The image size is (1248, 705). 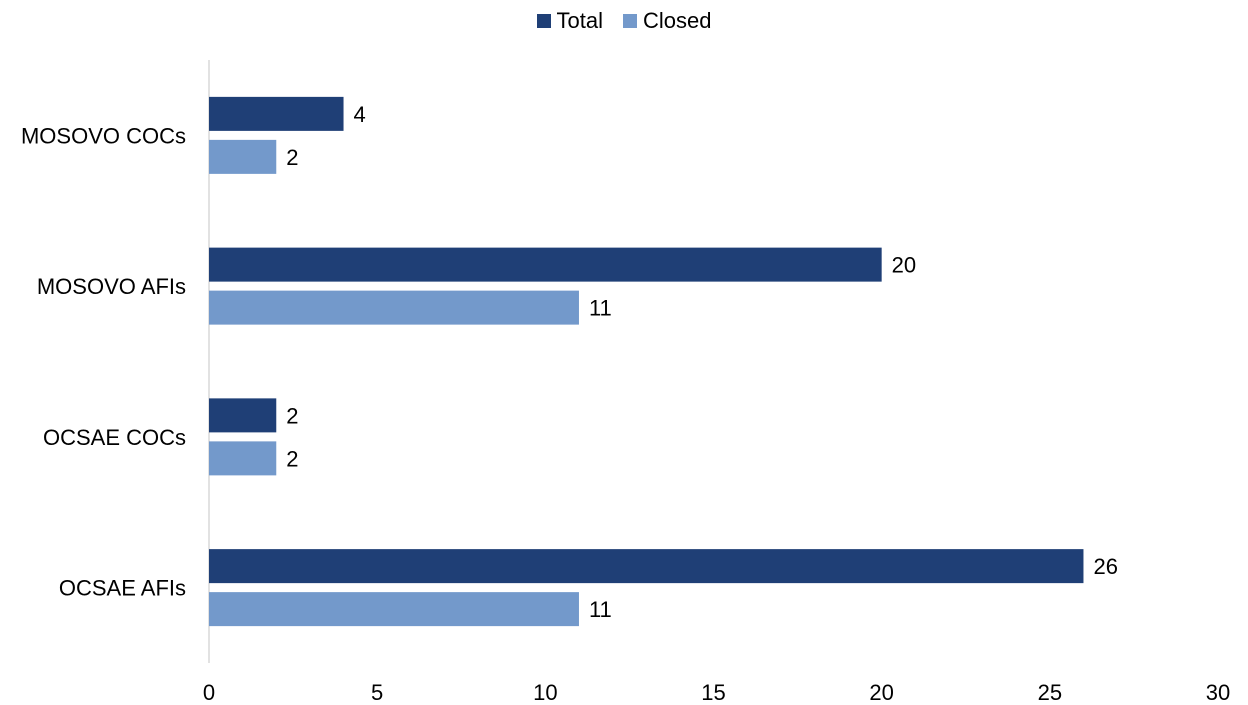 I want to click on legend-label-total: Total, so click(x=579, y=20).